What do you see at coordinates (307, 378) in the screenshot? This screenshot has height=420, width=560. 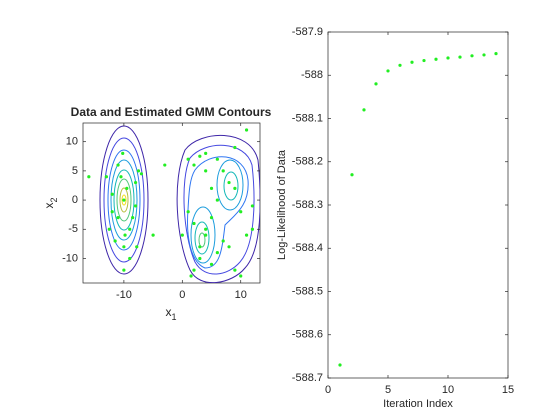 I see `y-tick-label: -588.7` at bounding box center [307, 378].